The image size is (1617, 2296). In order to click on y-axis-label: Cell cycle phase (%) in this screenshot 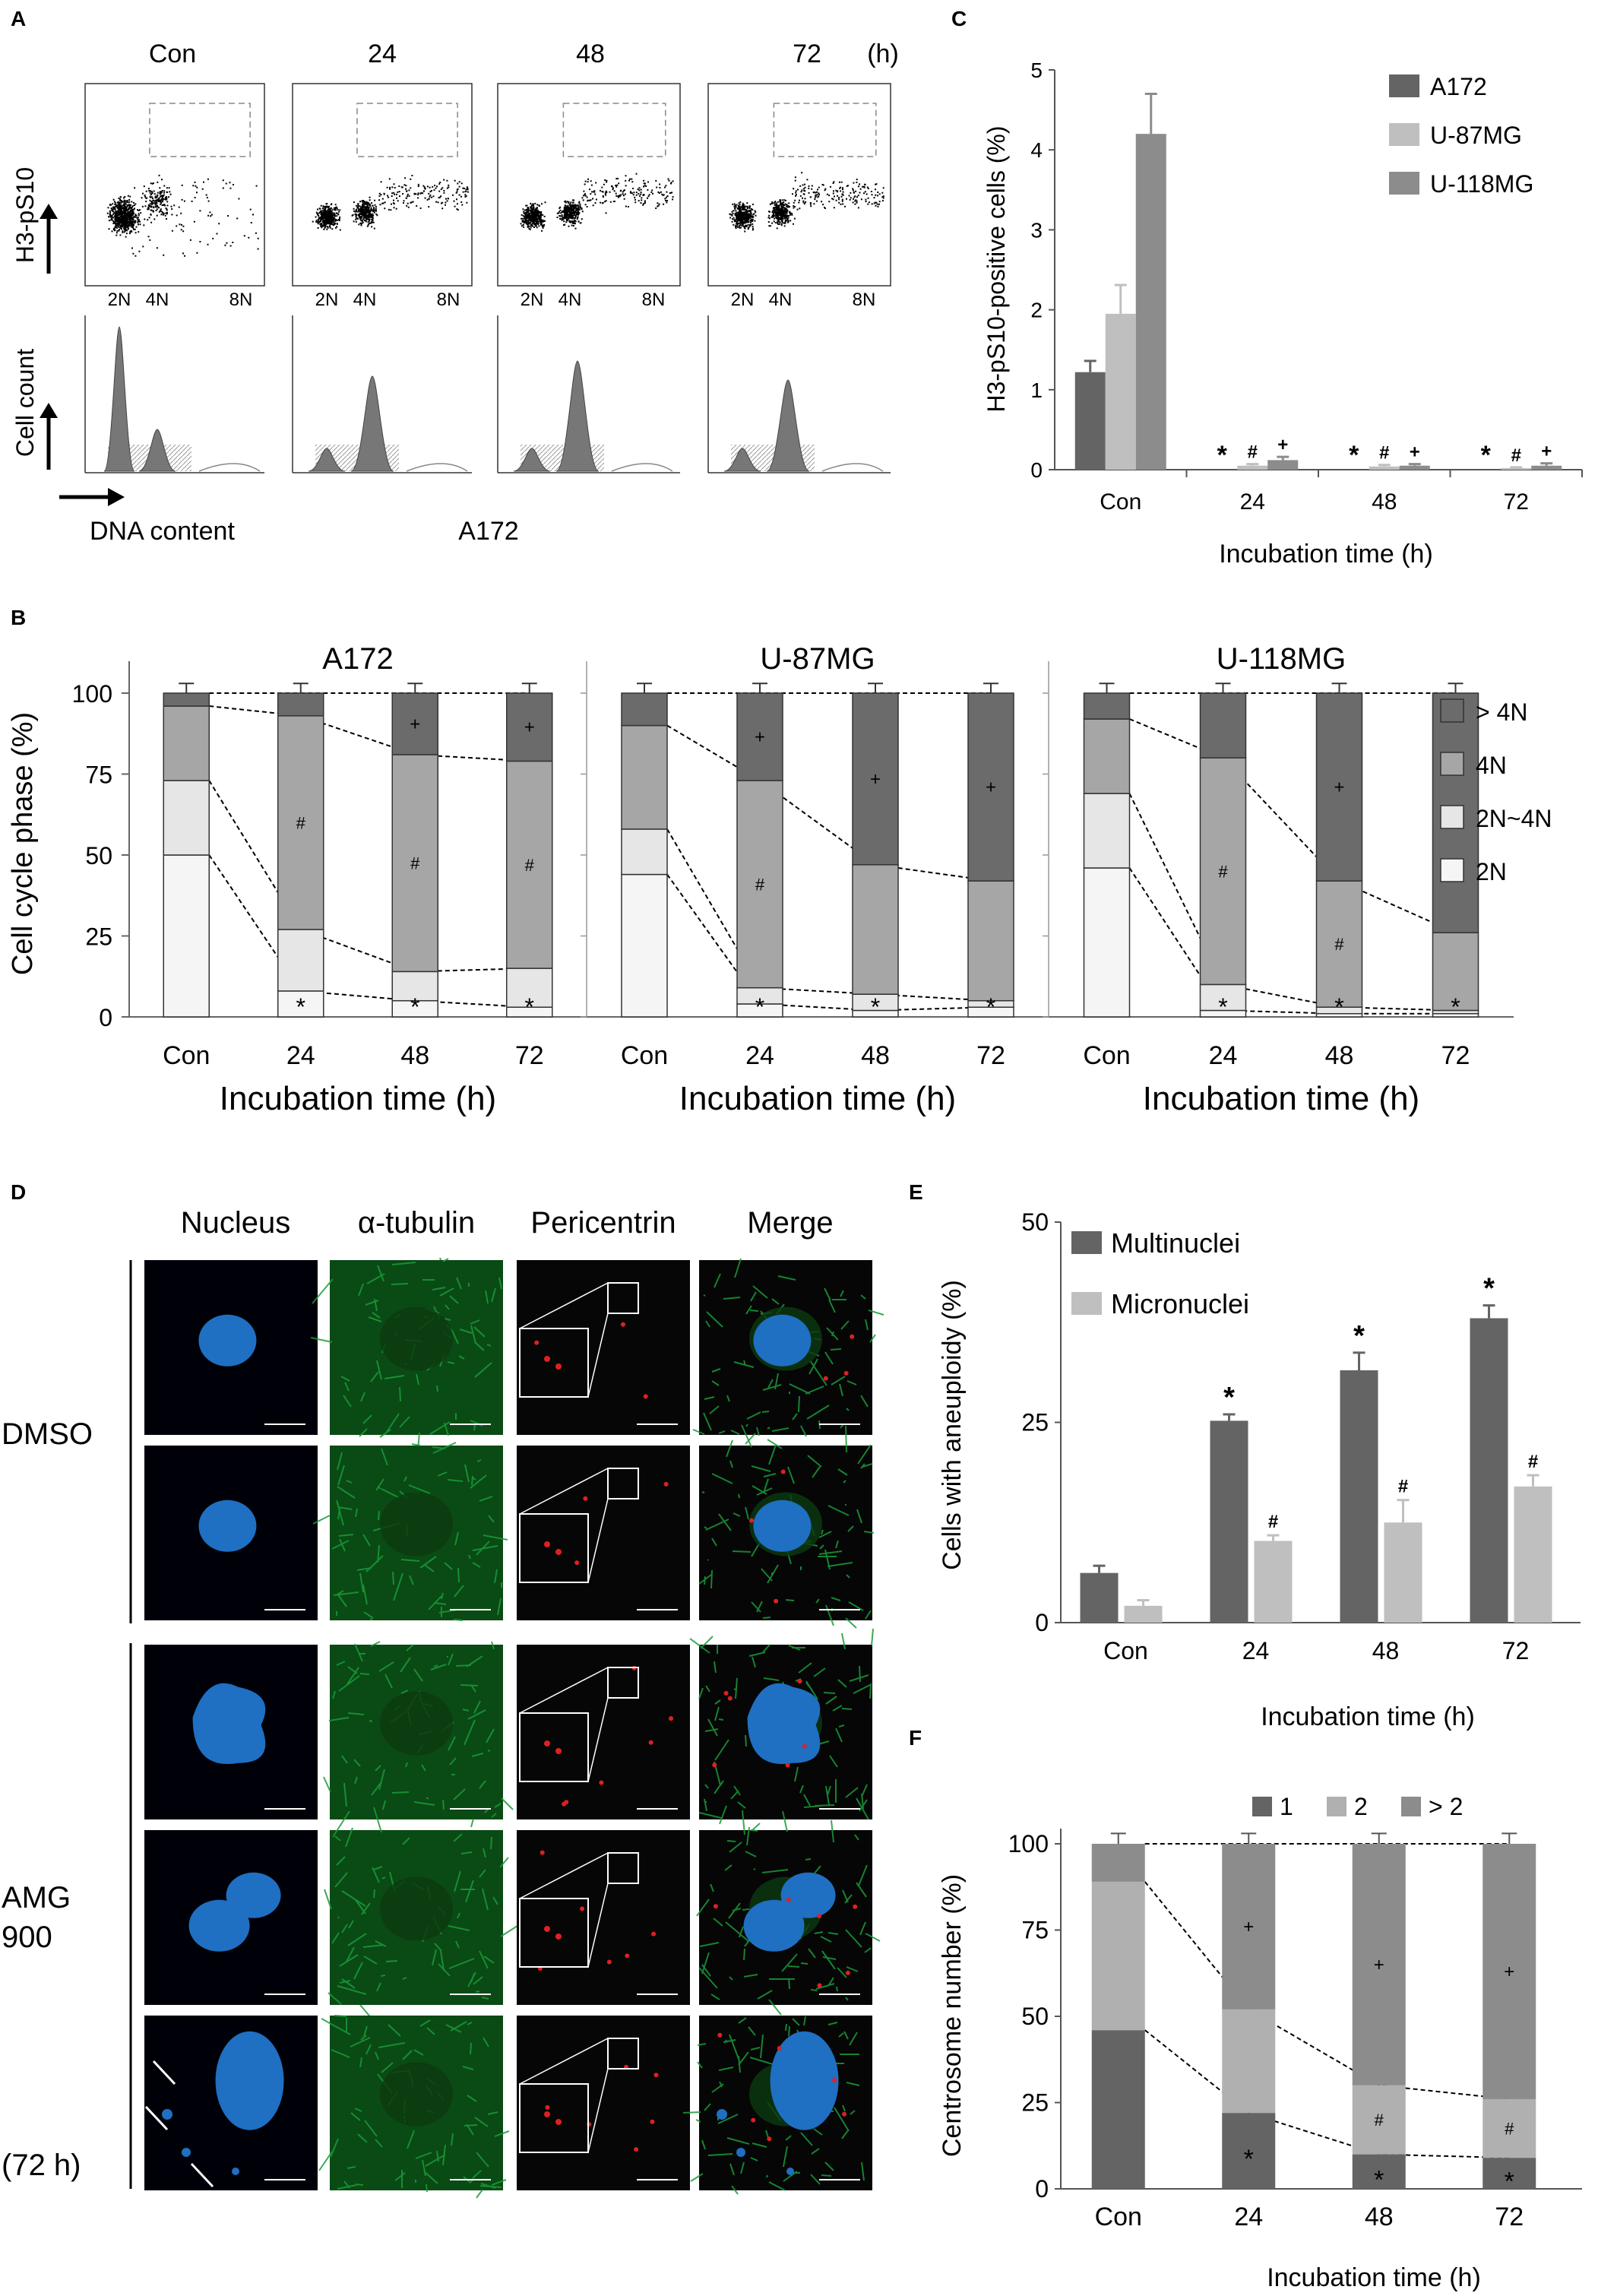, I will do `click(23, 843)`.